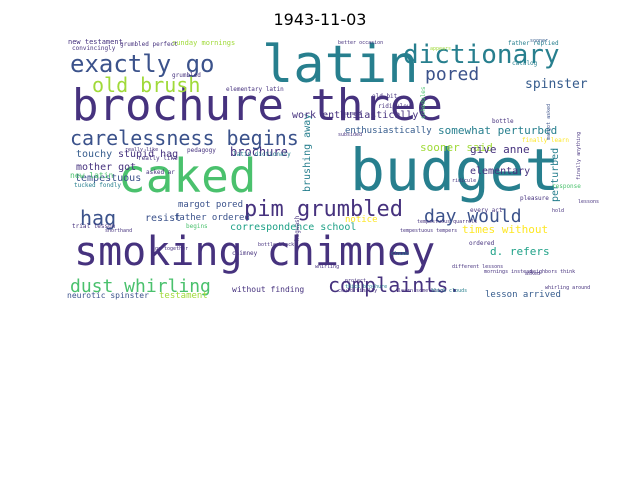  Describe the element at coordinates (360, 43) in the screenshot. I see `cloud-word: better occasion` at that location.